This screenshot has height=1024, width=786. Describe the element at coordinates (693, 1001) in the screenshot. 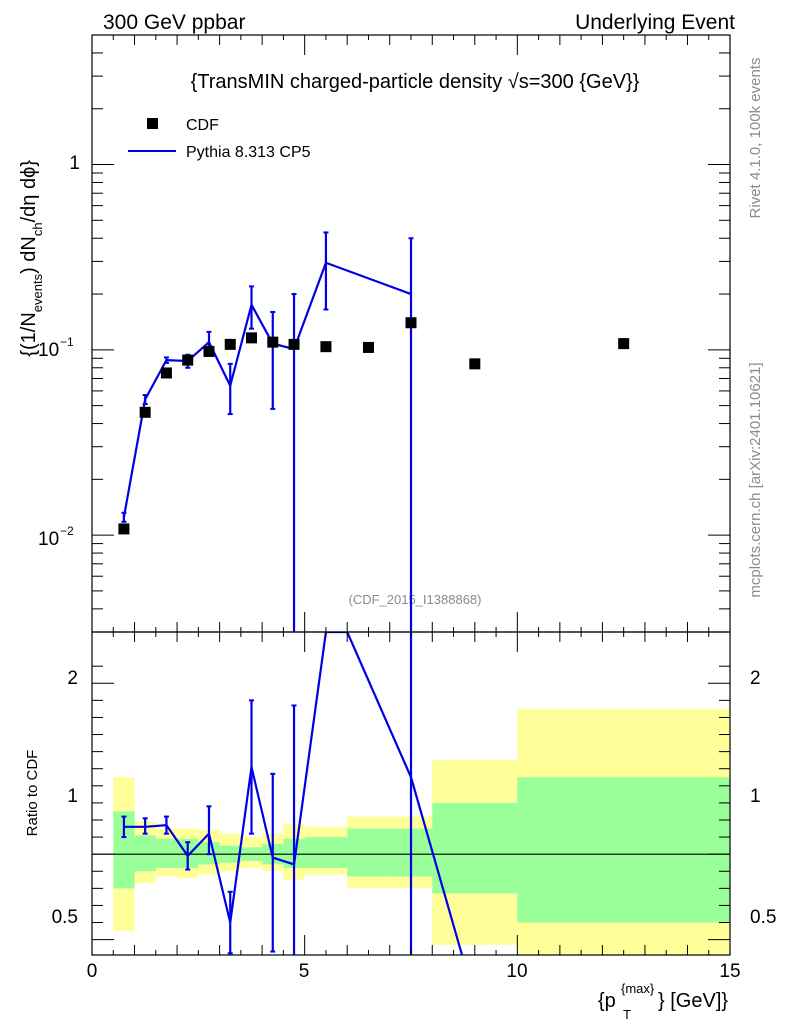

I see `xlabel-end: } [GeV]}` at that location.